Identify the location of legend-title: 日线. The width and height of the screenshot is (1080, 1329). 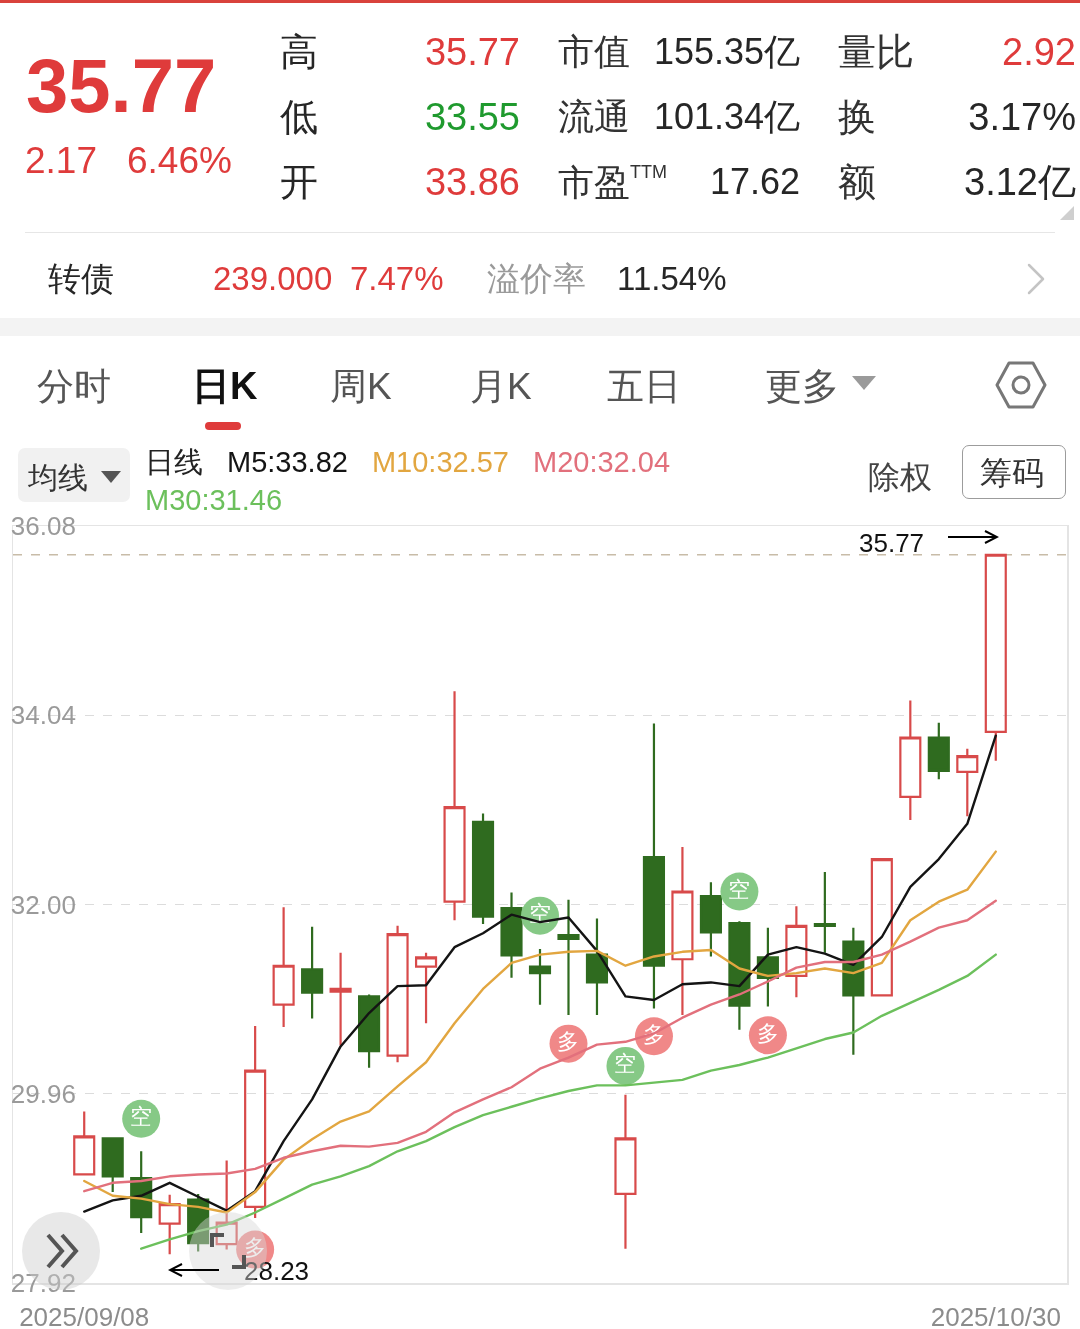
(174, 462).